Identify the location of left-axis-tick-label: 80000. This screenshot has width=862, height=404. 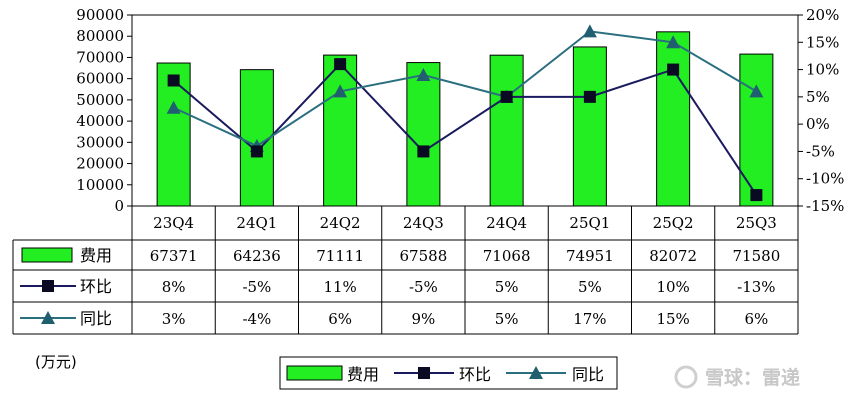
(100, 36).